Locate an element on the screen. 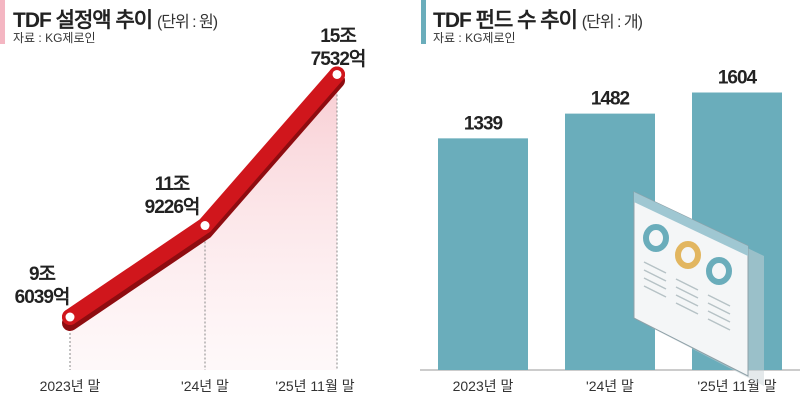 The image size is (800, 400). data-label-eok: 9226억 is located at coordinates (172, 207).